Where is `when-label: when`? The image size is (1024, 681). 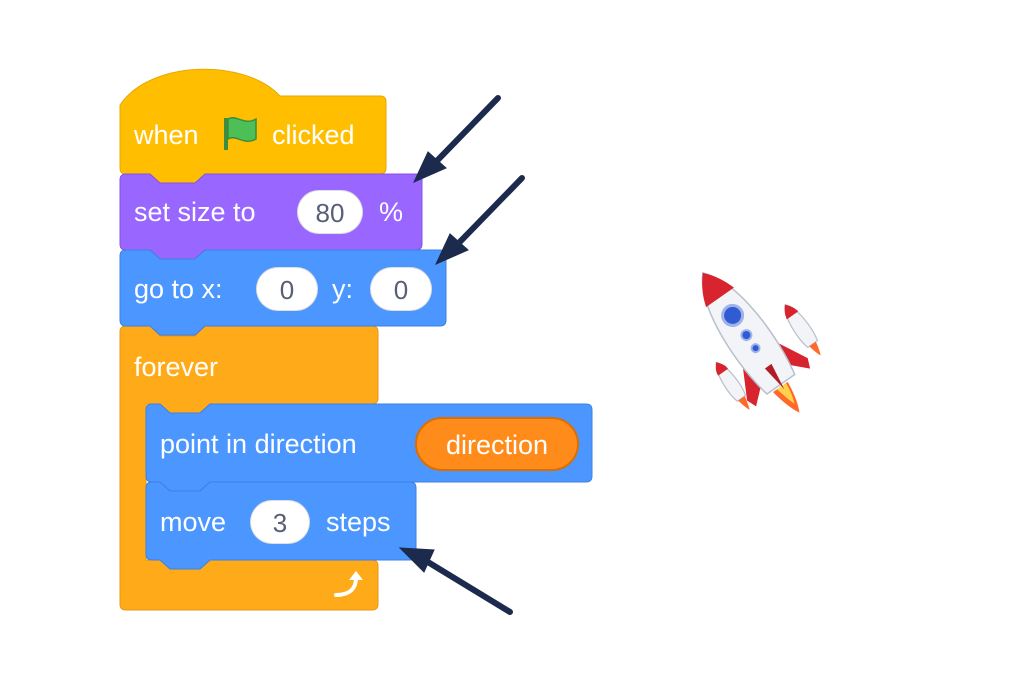
when-label: when is located at coordinates (166, 135).